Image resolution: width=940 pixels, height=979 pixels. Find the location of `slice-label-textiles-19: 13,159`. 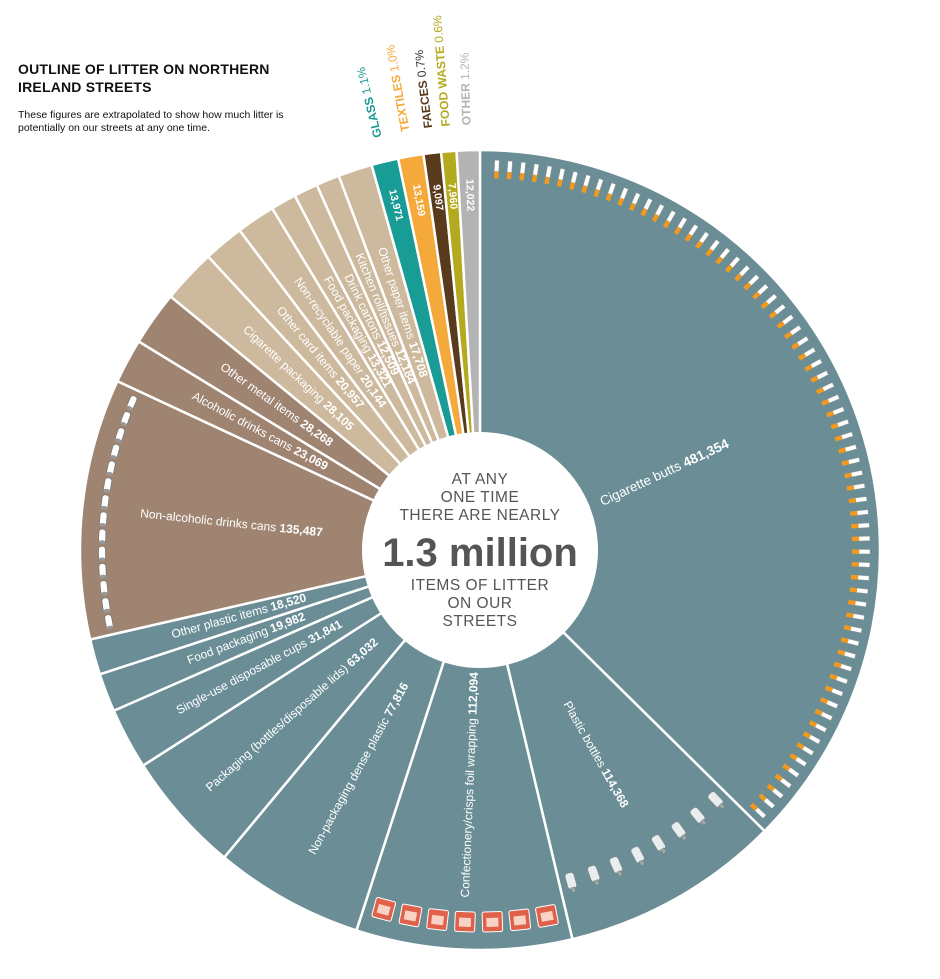

slice-label-textiles-19: 13,159 is located at coordinates (418, 200).